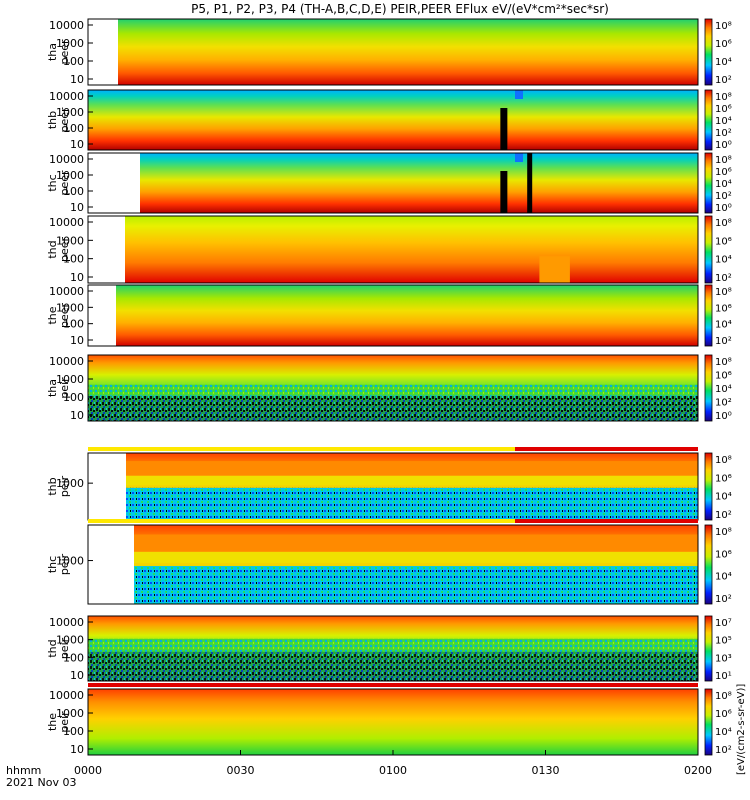  Describe the element at coordinates (723, 641) in the screenshot. I see `colorbar-tick-label: 10⁵` at that location.